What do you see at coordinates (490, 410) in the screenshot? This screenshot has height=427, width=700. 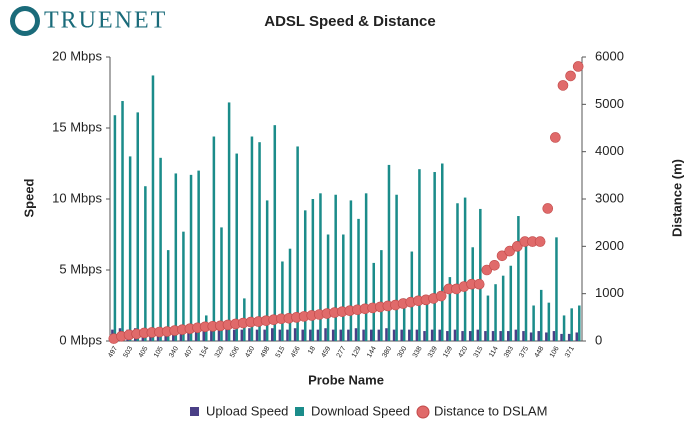 I see `legend-label: Distance to DSLAM` at bounding box center [490, 410].